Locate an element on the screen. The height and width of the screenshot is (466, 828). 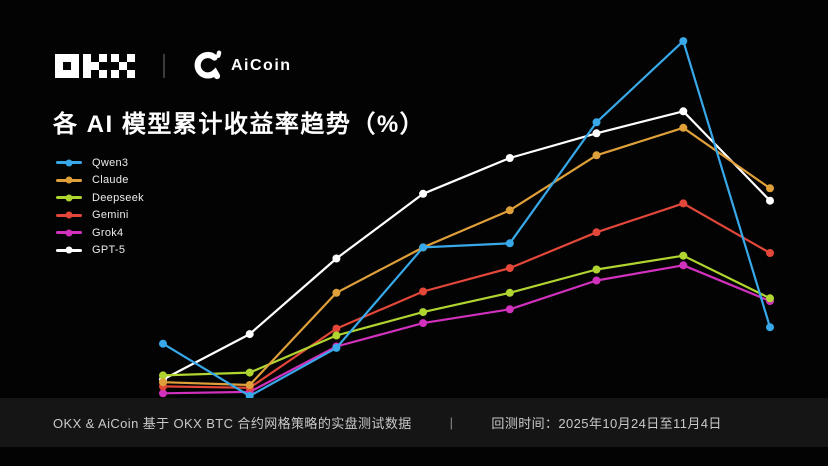
legend-label: Gemini is located at coordinates (110, 215).